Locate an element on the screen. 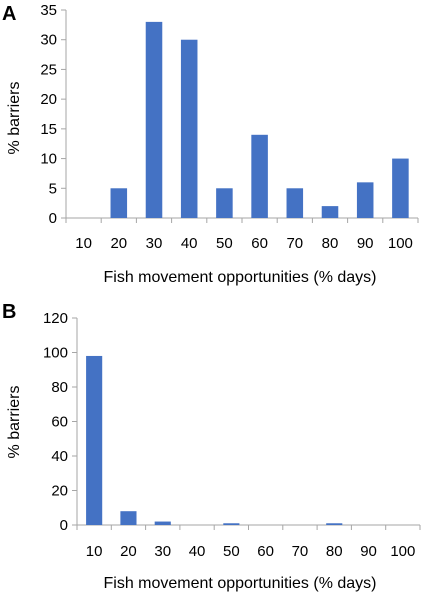 The image size is (436, 597). panel-a-y-tick-label: 20 is located at coordinates (48, 99).